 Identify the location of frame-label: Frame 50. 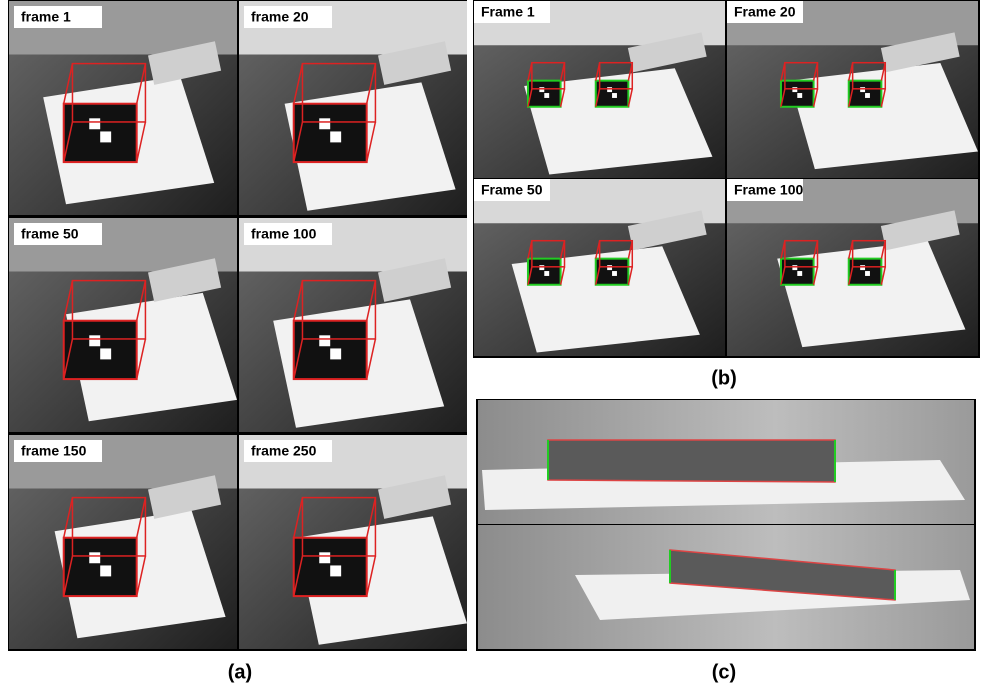
(512, 190).